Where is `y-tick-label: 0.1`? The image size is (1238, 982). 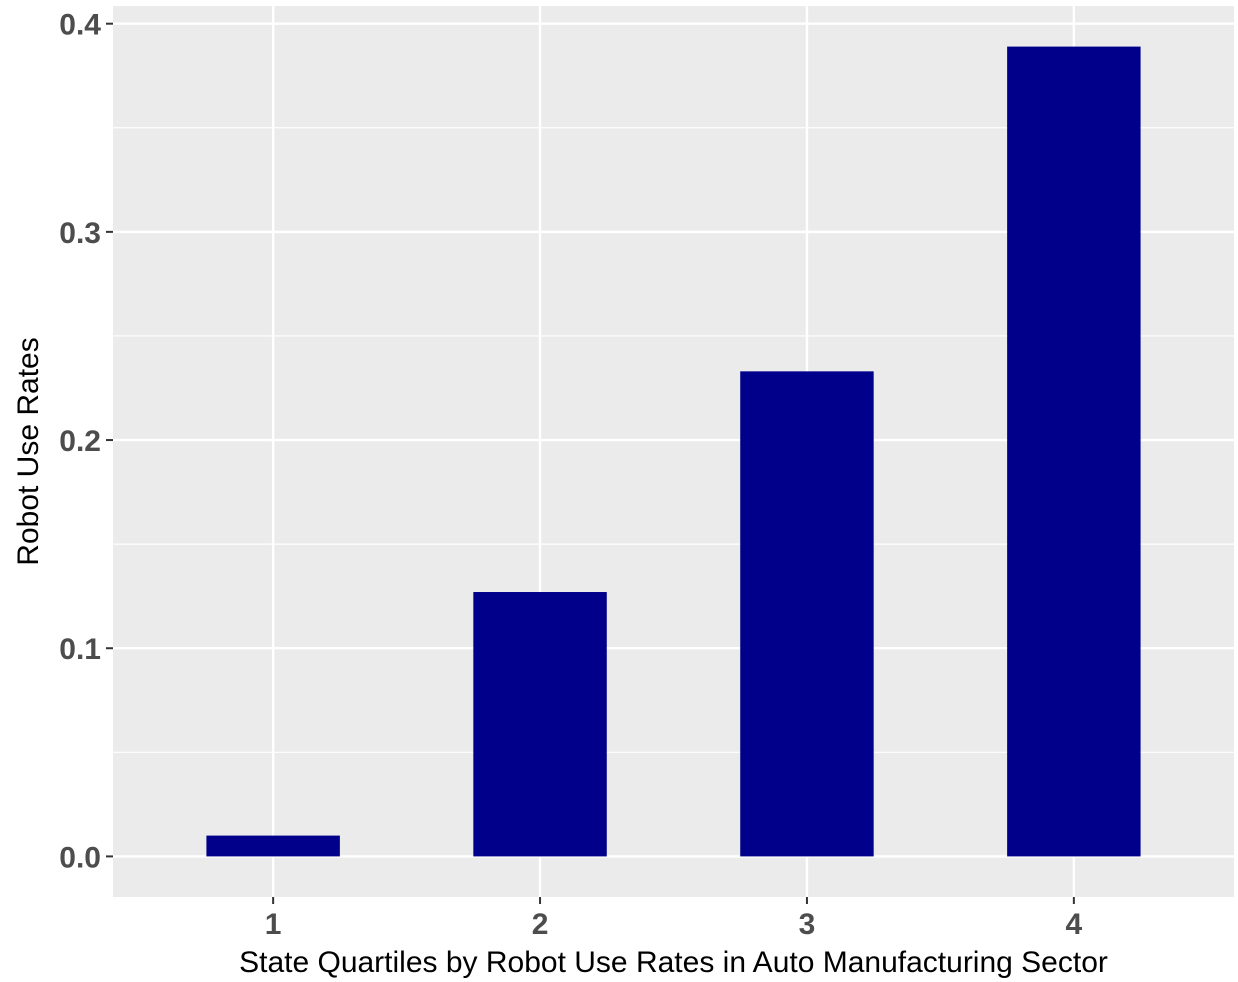 y-tick-label: 0.1 is located at coordinates (80, 649).